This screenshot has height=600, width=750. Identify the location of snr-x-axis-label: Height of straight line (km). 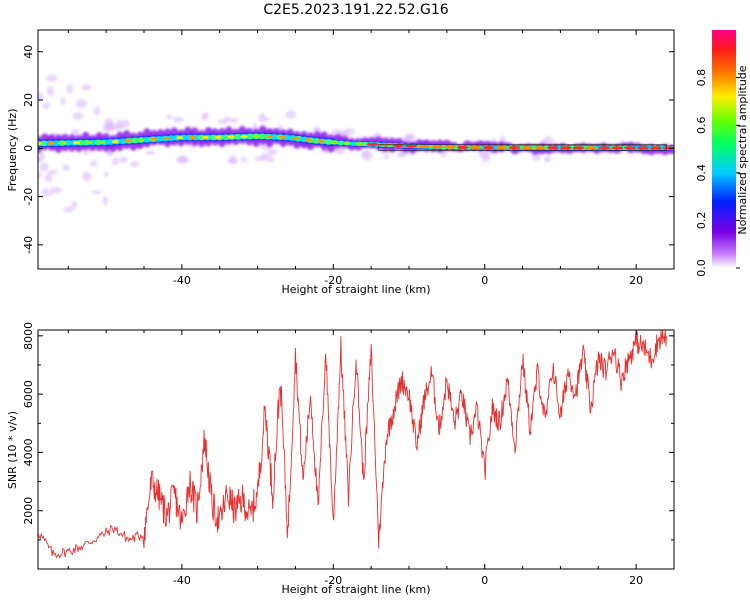
(355, 589).